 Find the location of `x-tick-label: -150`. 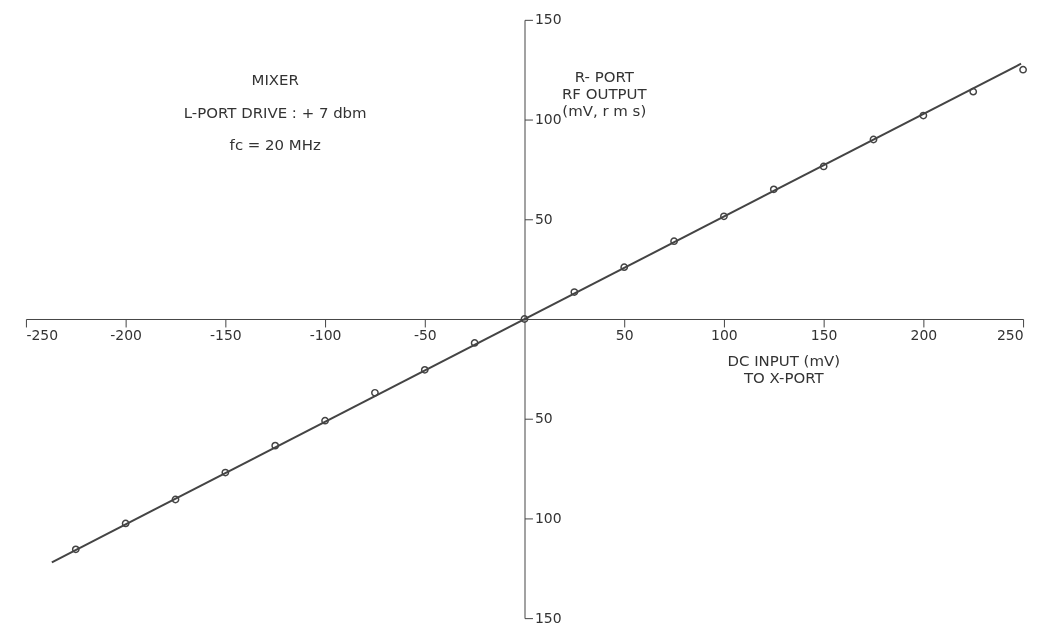

x-tick-label: -150 is located at coordinates (226, 335).